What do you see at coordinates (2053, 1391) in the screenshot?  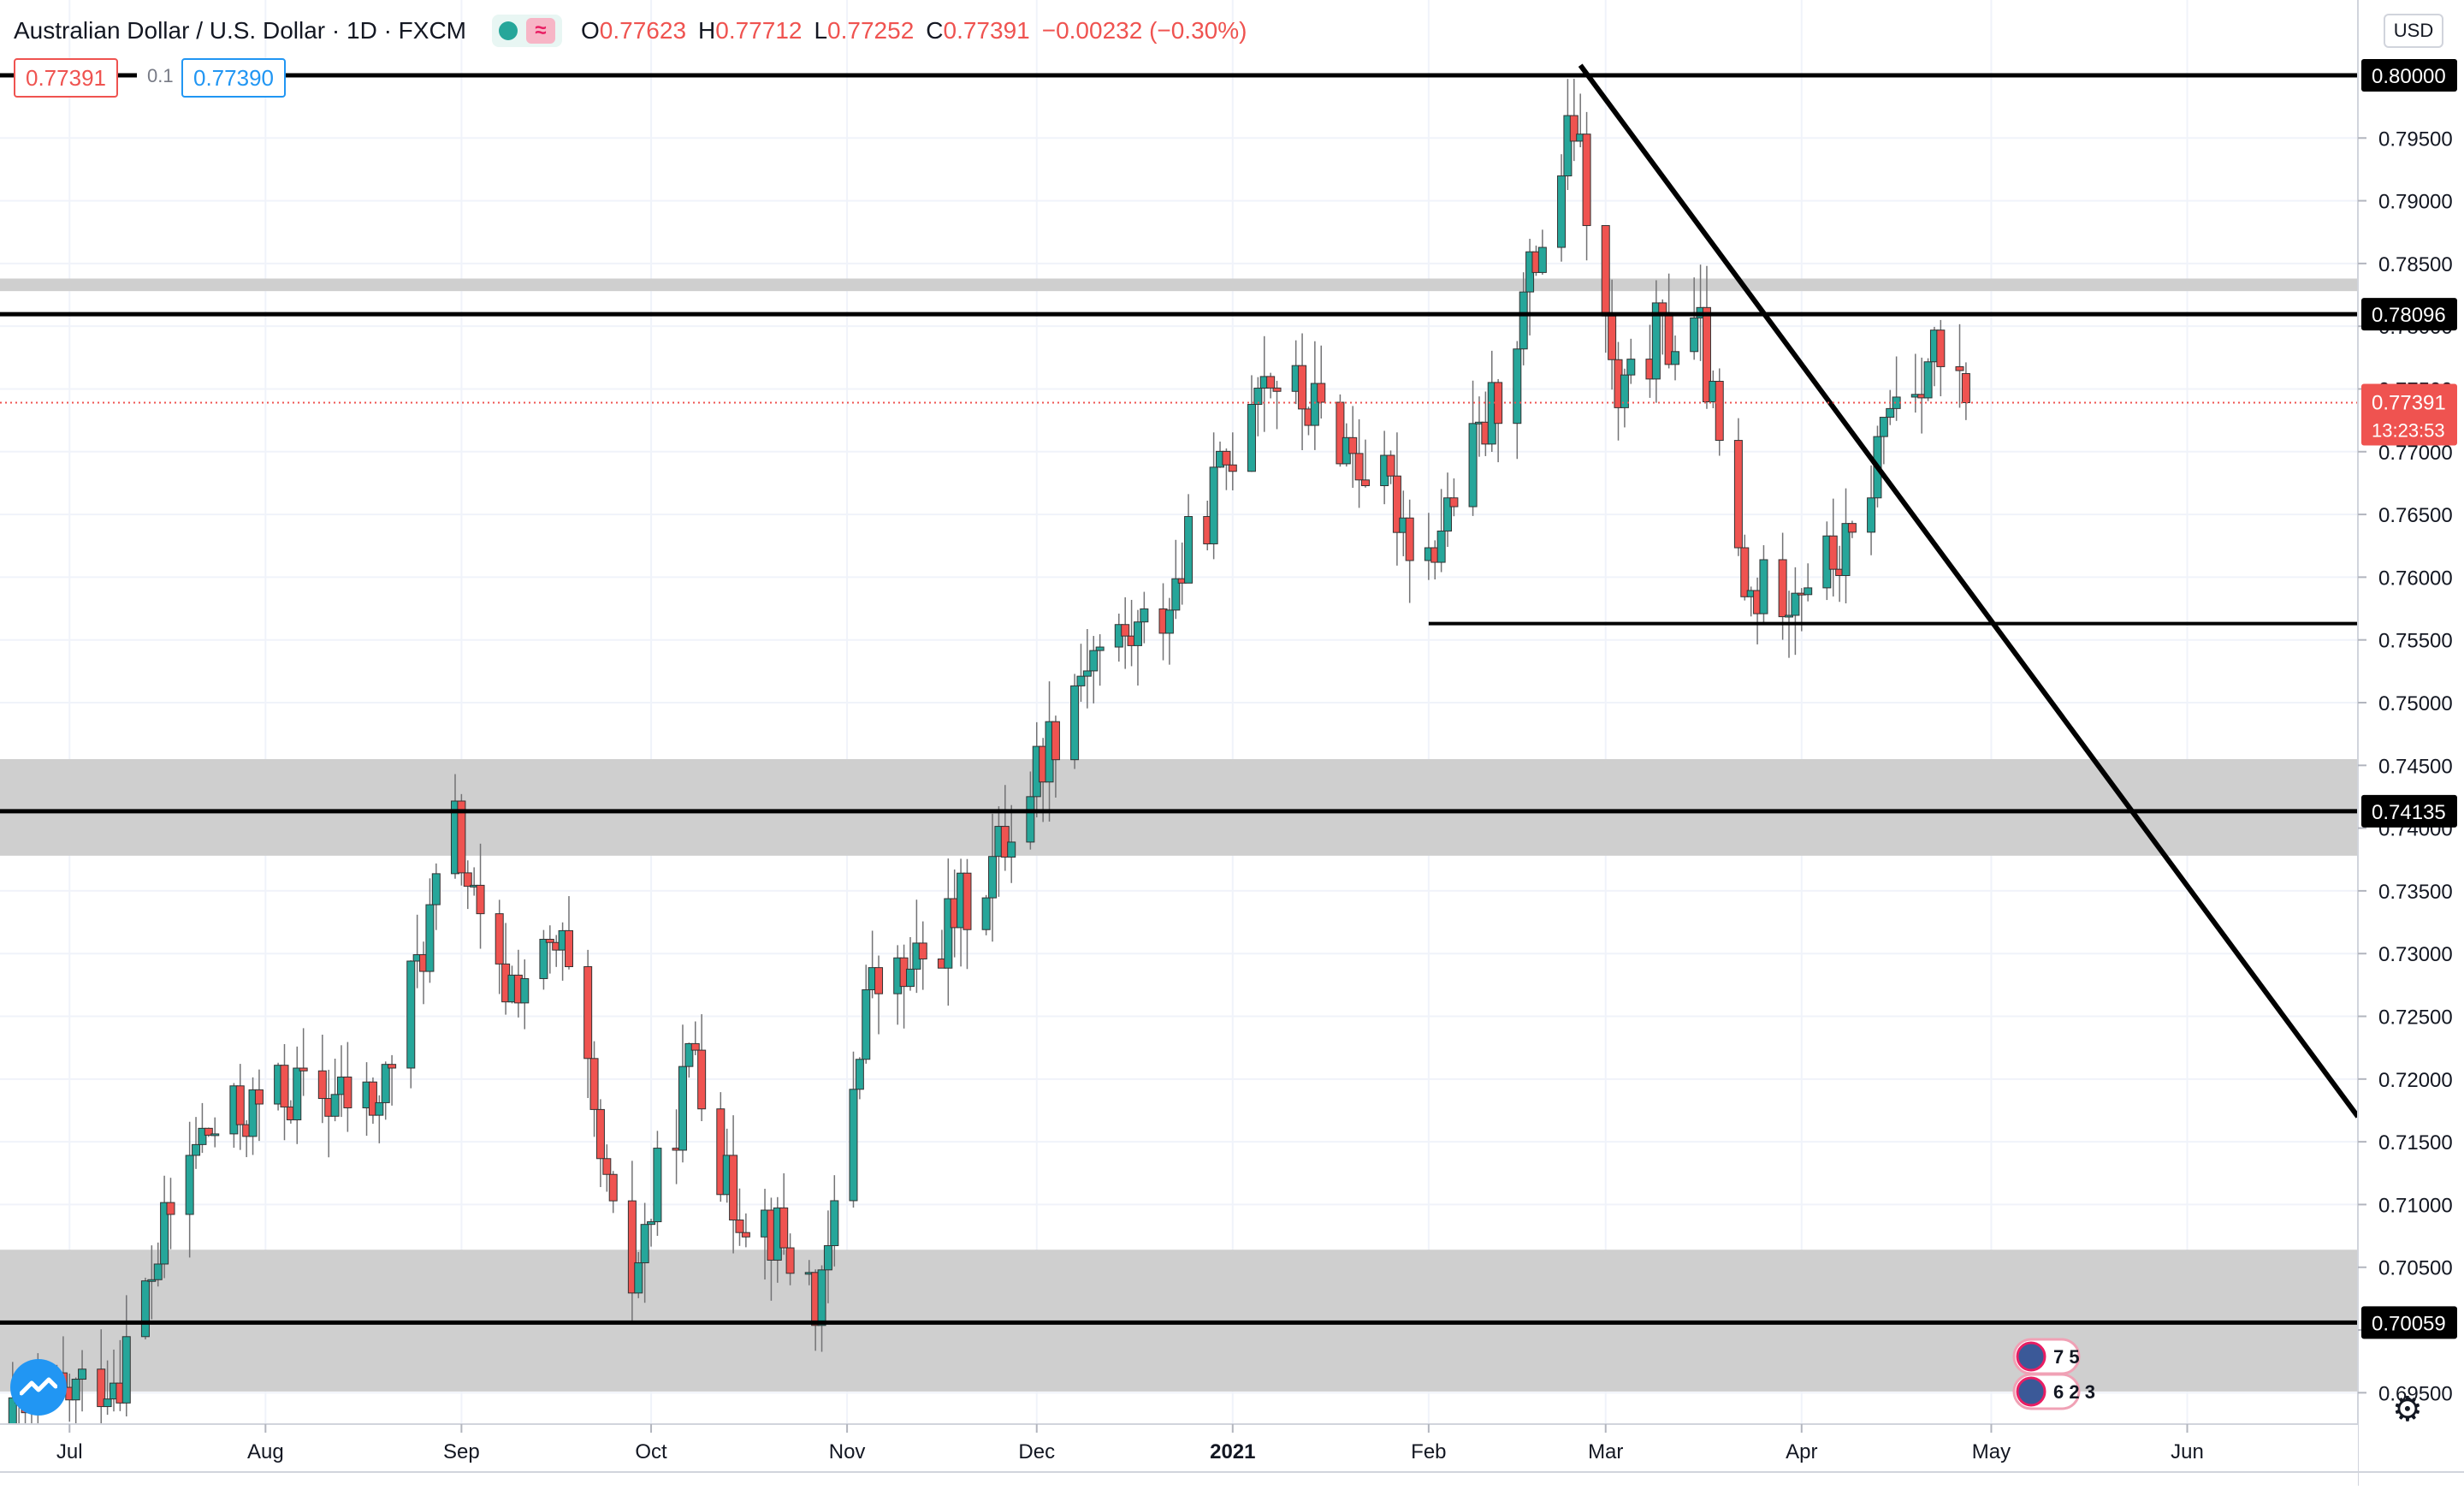 I see `event-badge: 6 2 3` at bounding box center [2053, 1391].